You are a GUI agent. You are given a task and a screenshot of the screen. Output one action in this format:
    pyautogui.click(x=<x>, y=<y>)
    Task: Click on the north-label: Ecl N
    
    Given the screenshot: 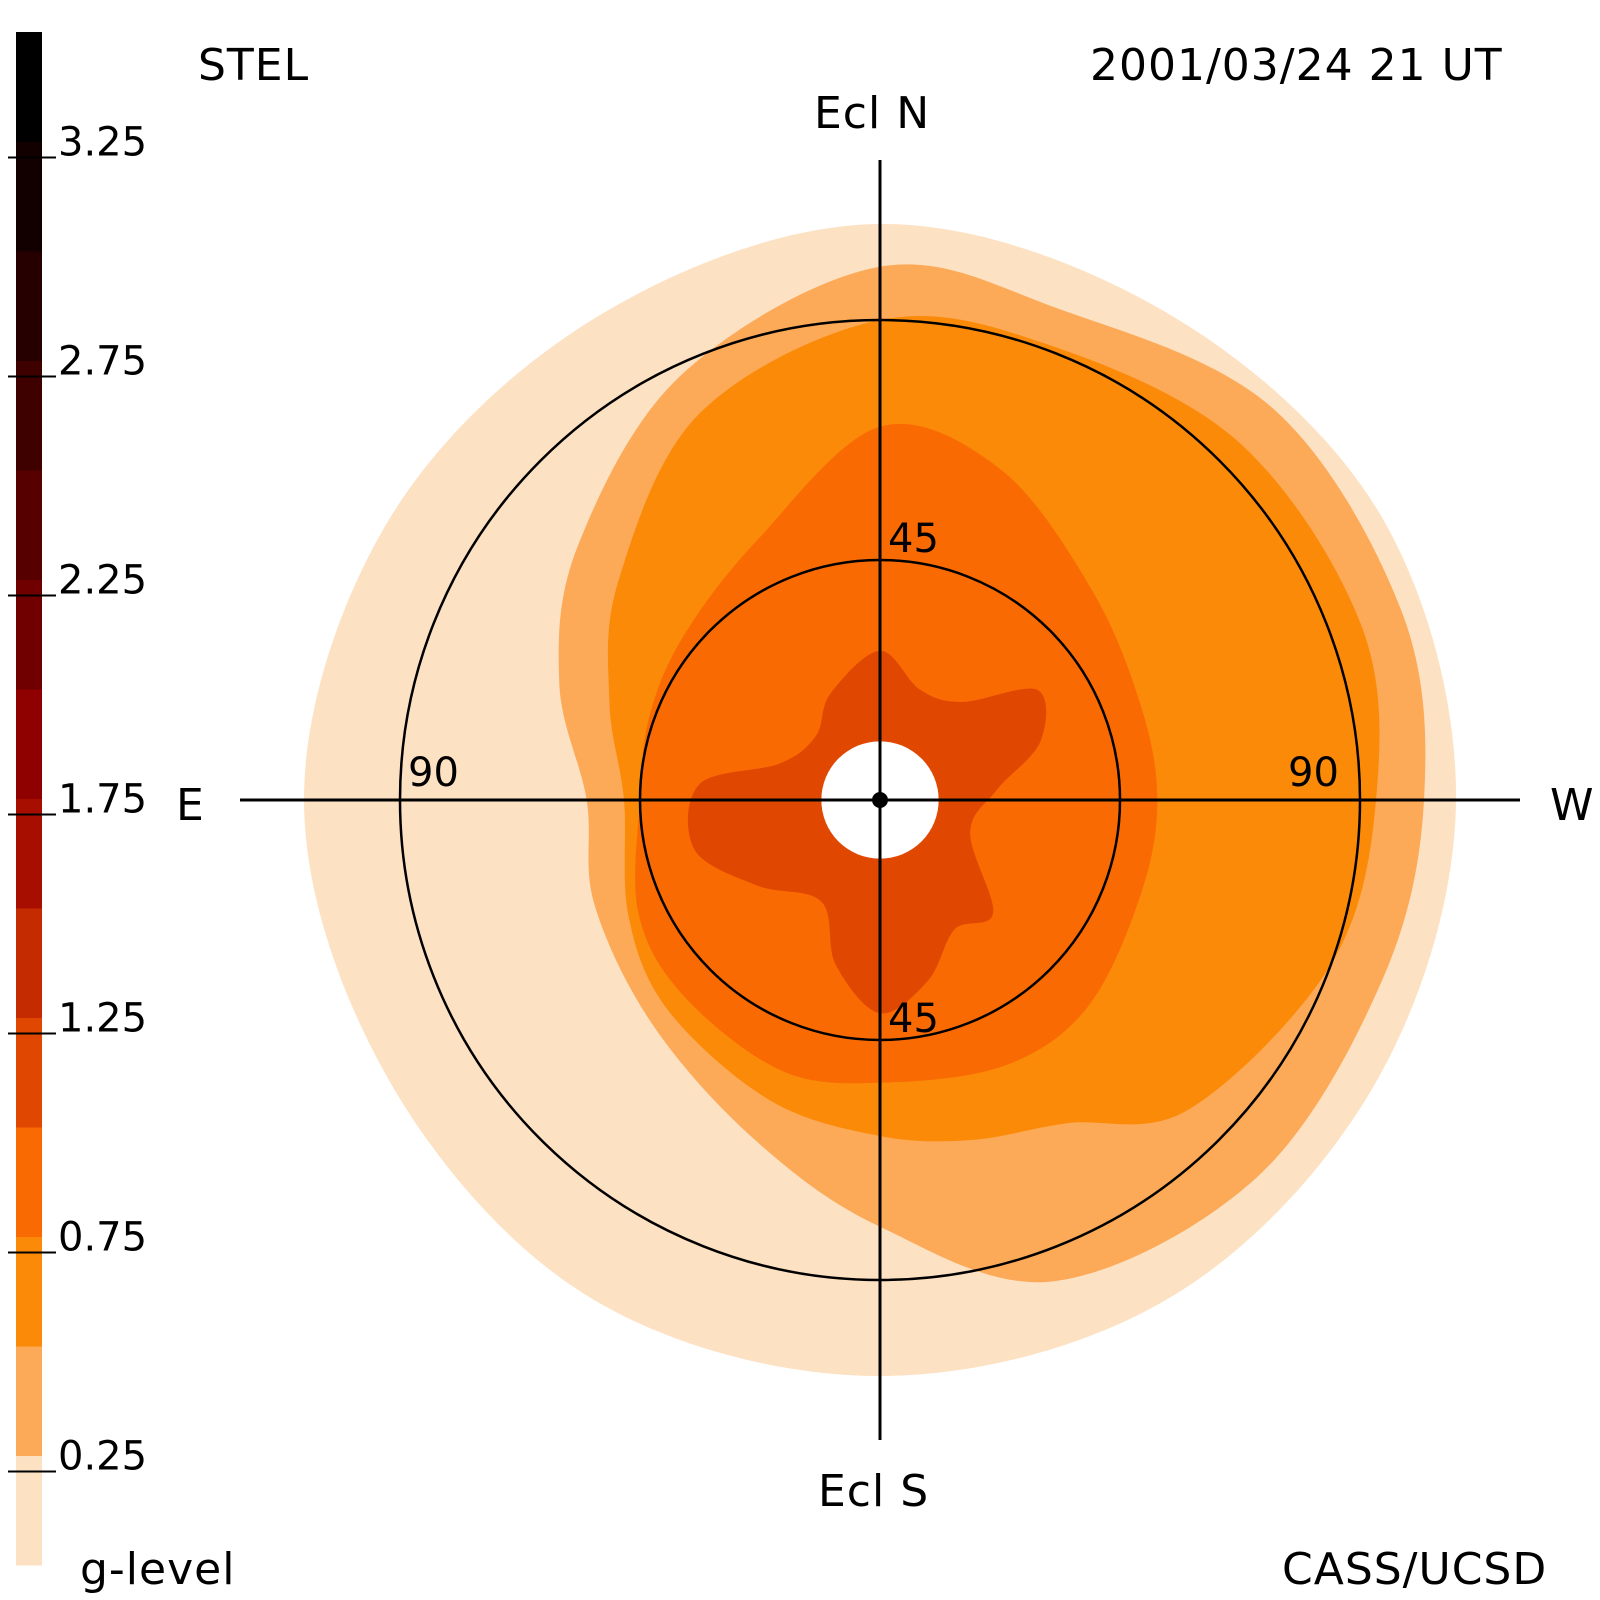 What is the action you would take?
    pyautogui.click(x=872, y=113)
    